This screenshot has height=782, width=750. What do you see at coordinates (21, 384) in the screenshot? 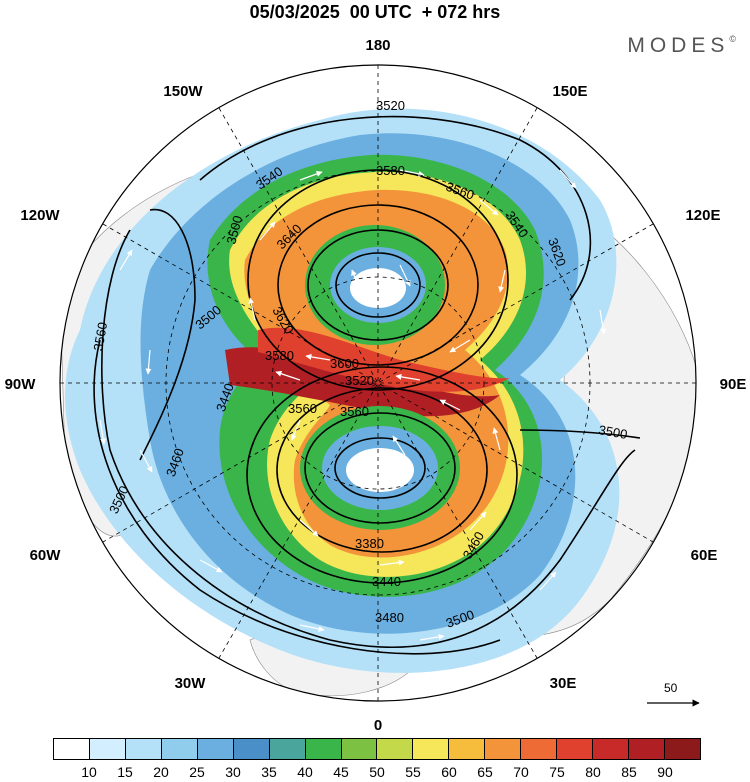
I see `lon-label-90w: 90W` at bounding box center [21, 384].